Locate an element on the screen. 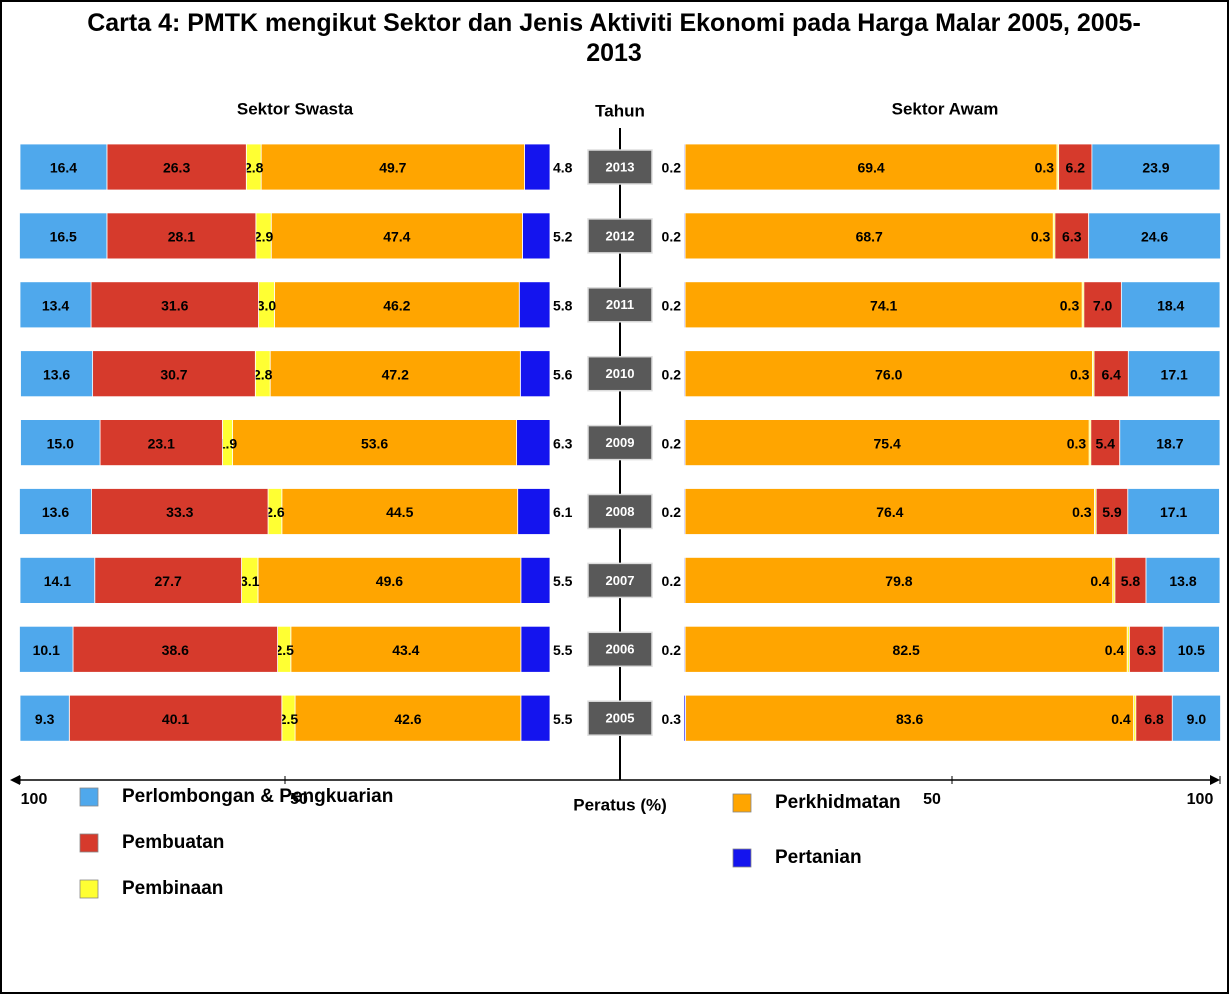  data-label: 23.1 is located at coordinates (161, 443).